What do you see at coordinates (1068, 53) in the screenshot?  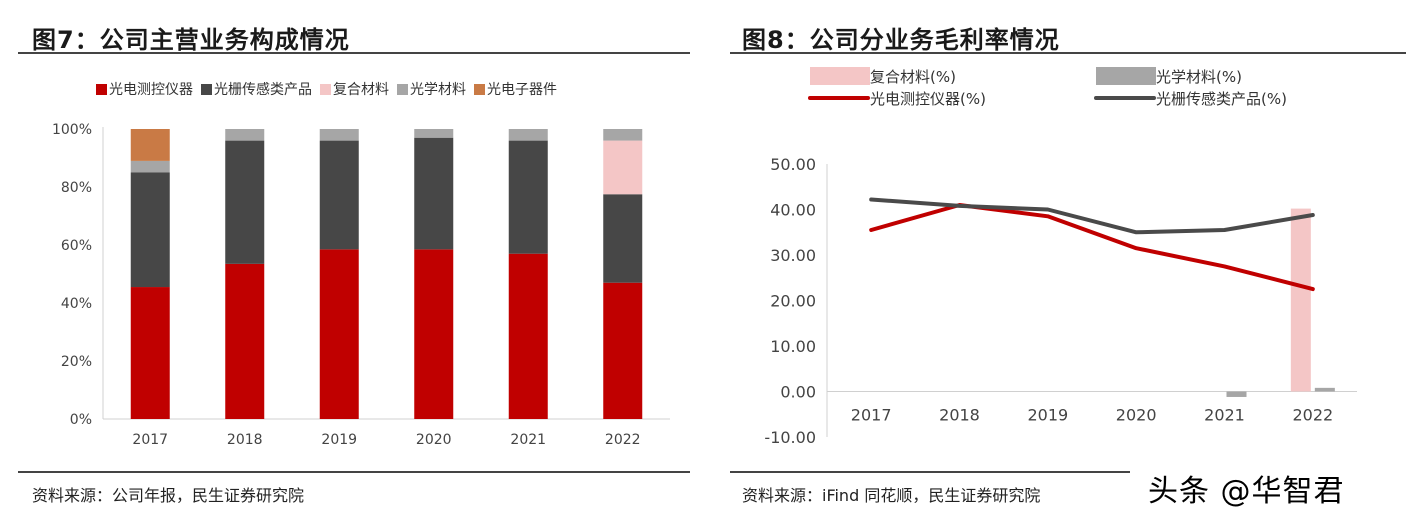 I see `right-title-rule` at bounding box center [1068, 53].